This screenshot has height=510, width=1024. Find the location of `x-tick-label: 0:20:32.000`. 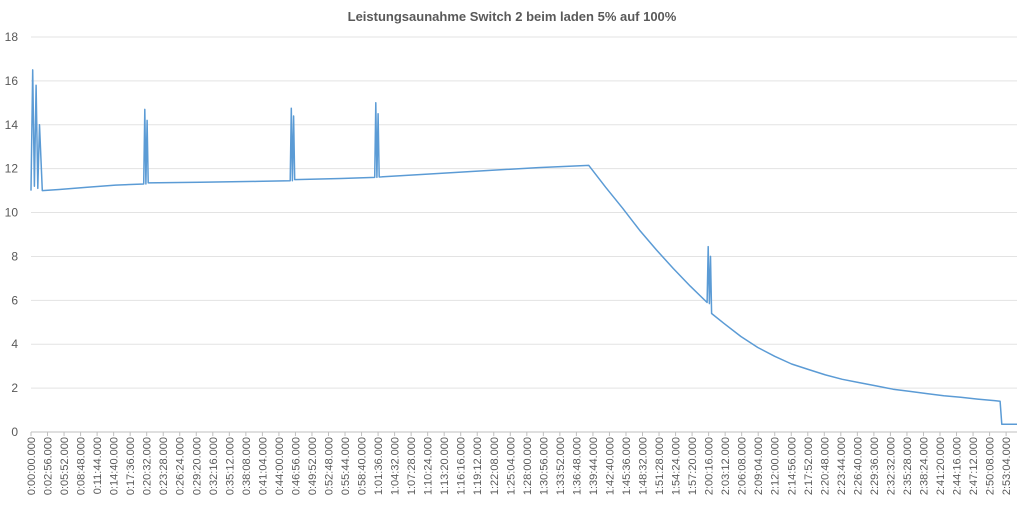

x-tick-label: 0:20:32.000 is located at coordinates (148, 466).